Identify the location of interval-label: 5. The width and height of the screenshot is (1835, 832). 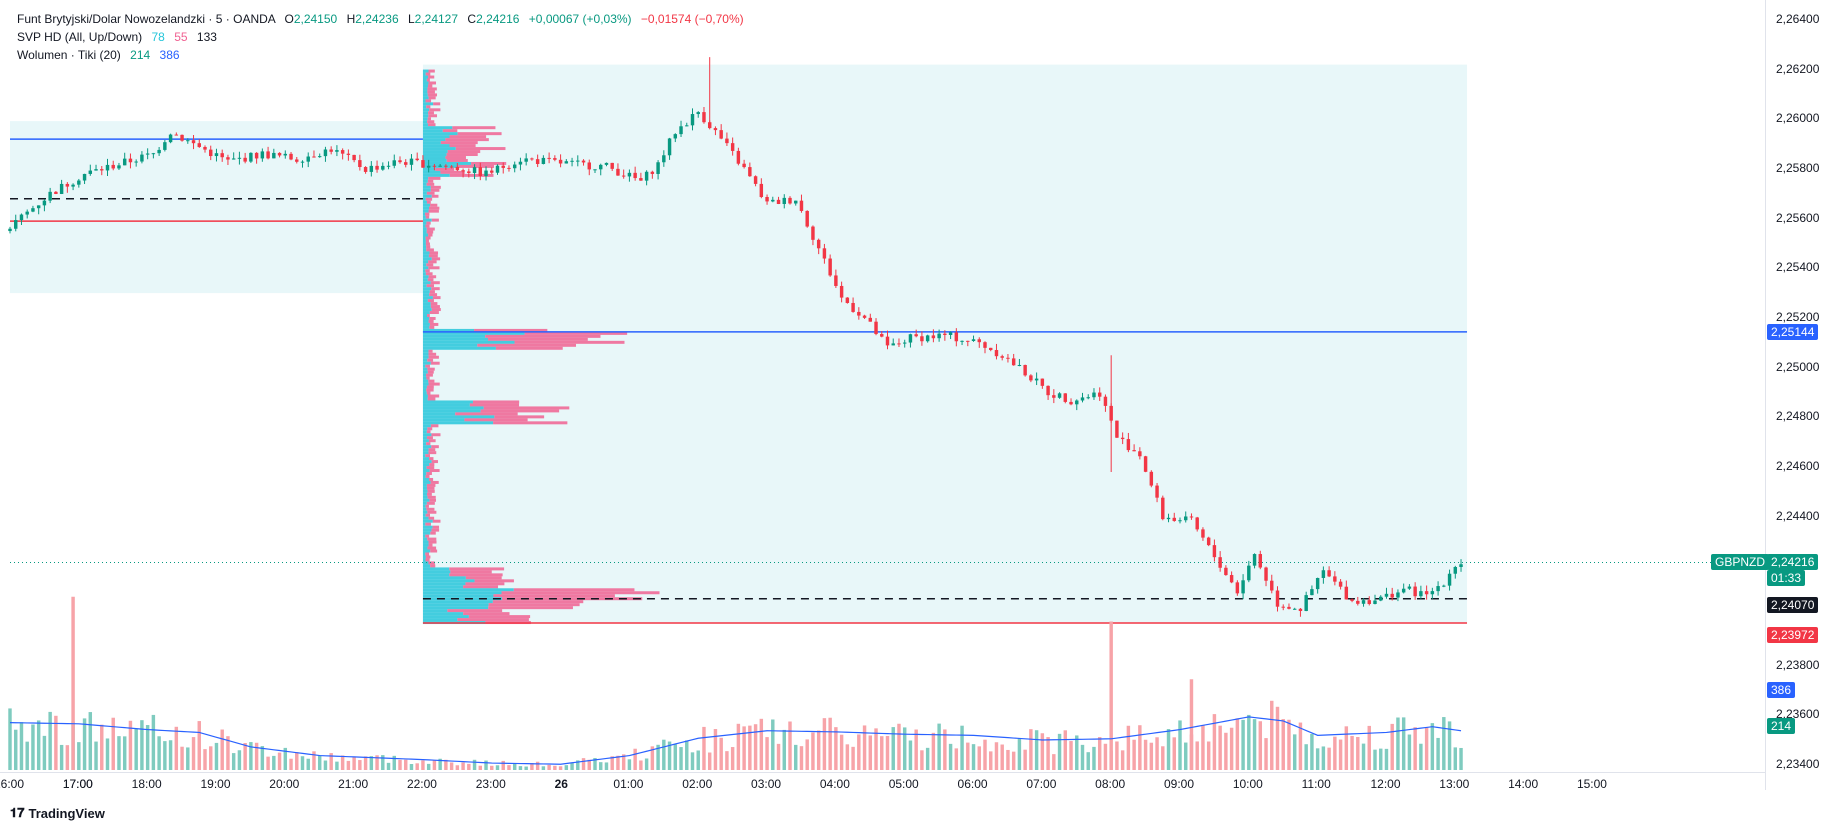
(219, 19).